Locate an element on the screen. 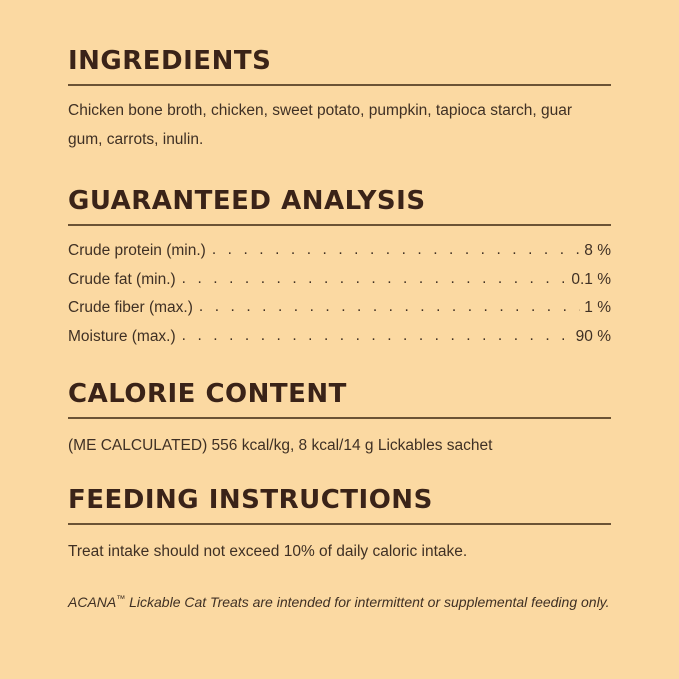 The width and height of the screenshot is (679, 679). nutrient-label: Moisture (max.) is located at coordinates (122, 336).